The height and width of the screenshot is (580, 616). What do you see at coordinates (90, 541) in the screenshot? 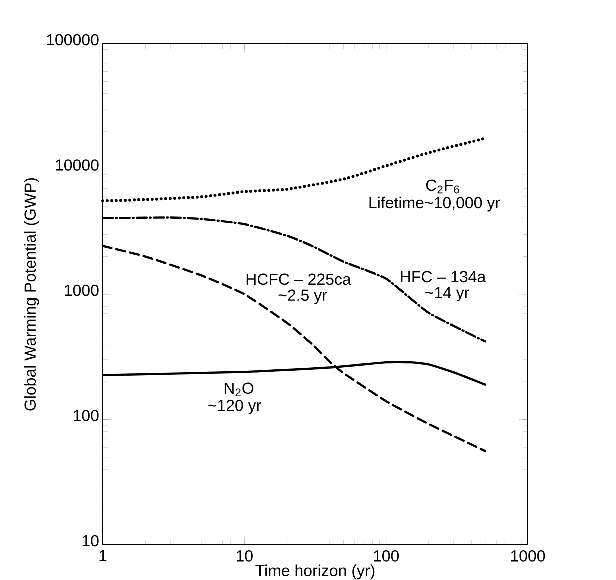
I see `y-tick-label: 10` at bounding box center [90, 541].